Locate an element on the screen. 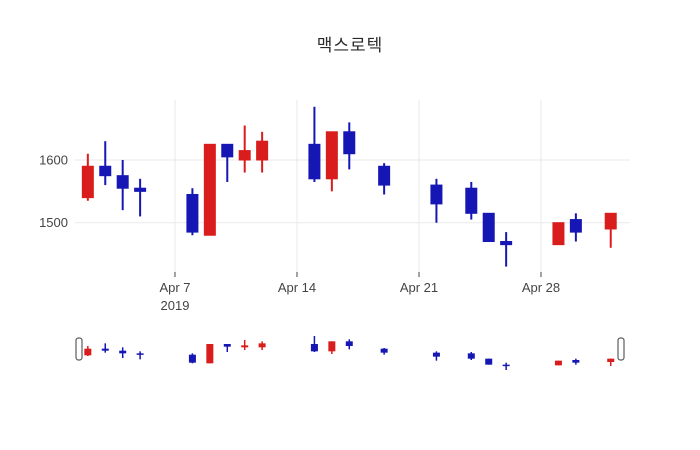 This screenshot has height=450, width=700. y-axis-tick-label: 1500 is located at coordinates (53, 222).